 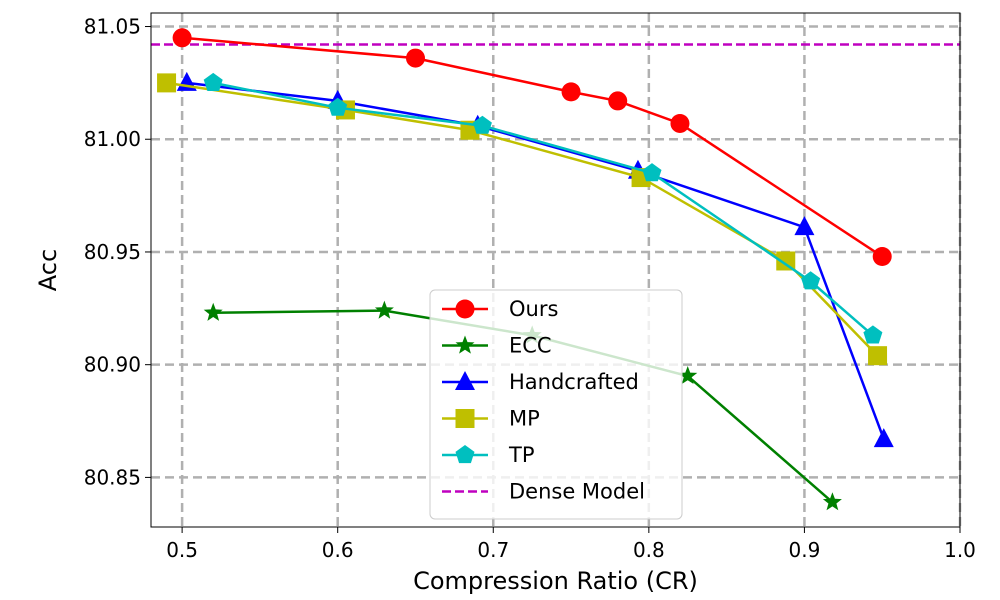 I want to click on legend: Ours ECC Handcrafted MP TP Dense Model, so click(x=556, y=404).